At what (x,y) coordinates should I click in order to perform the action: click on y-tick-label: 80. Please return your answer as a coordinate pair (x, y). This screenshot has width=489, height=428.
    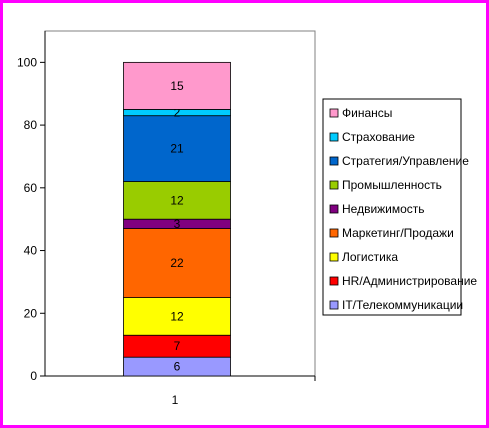
    Looking at the image, I should click on (31, 125).